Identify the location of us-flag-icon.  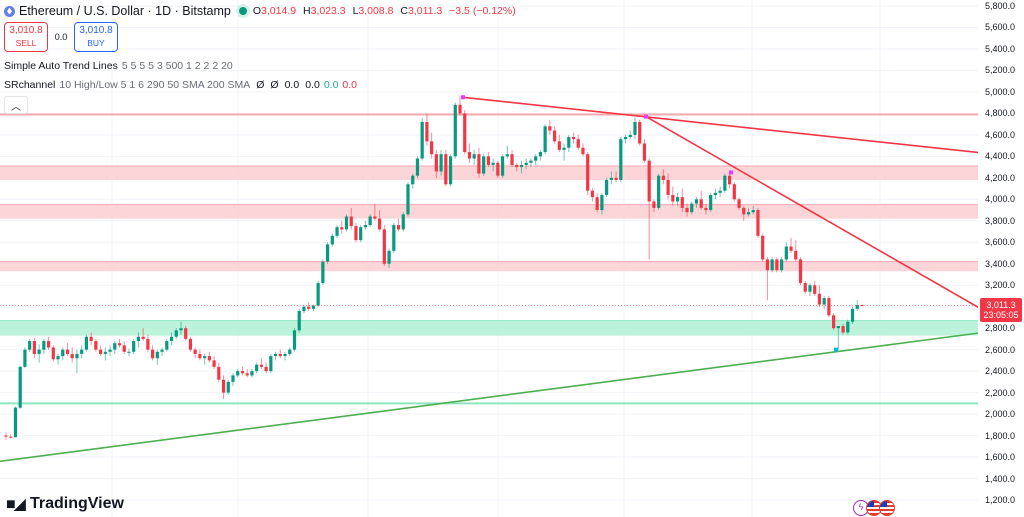
(887, 508).